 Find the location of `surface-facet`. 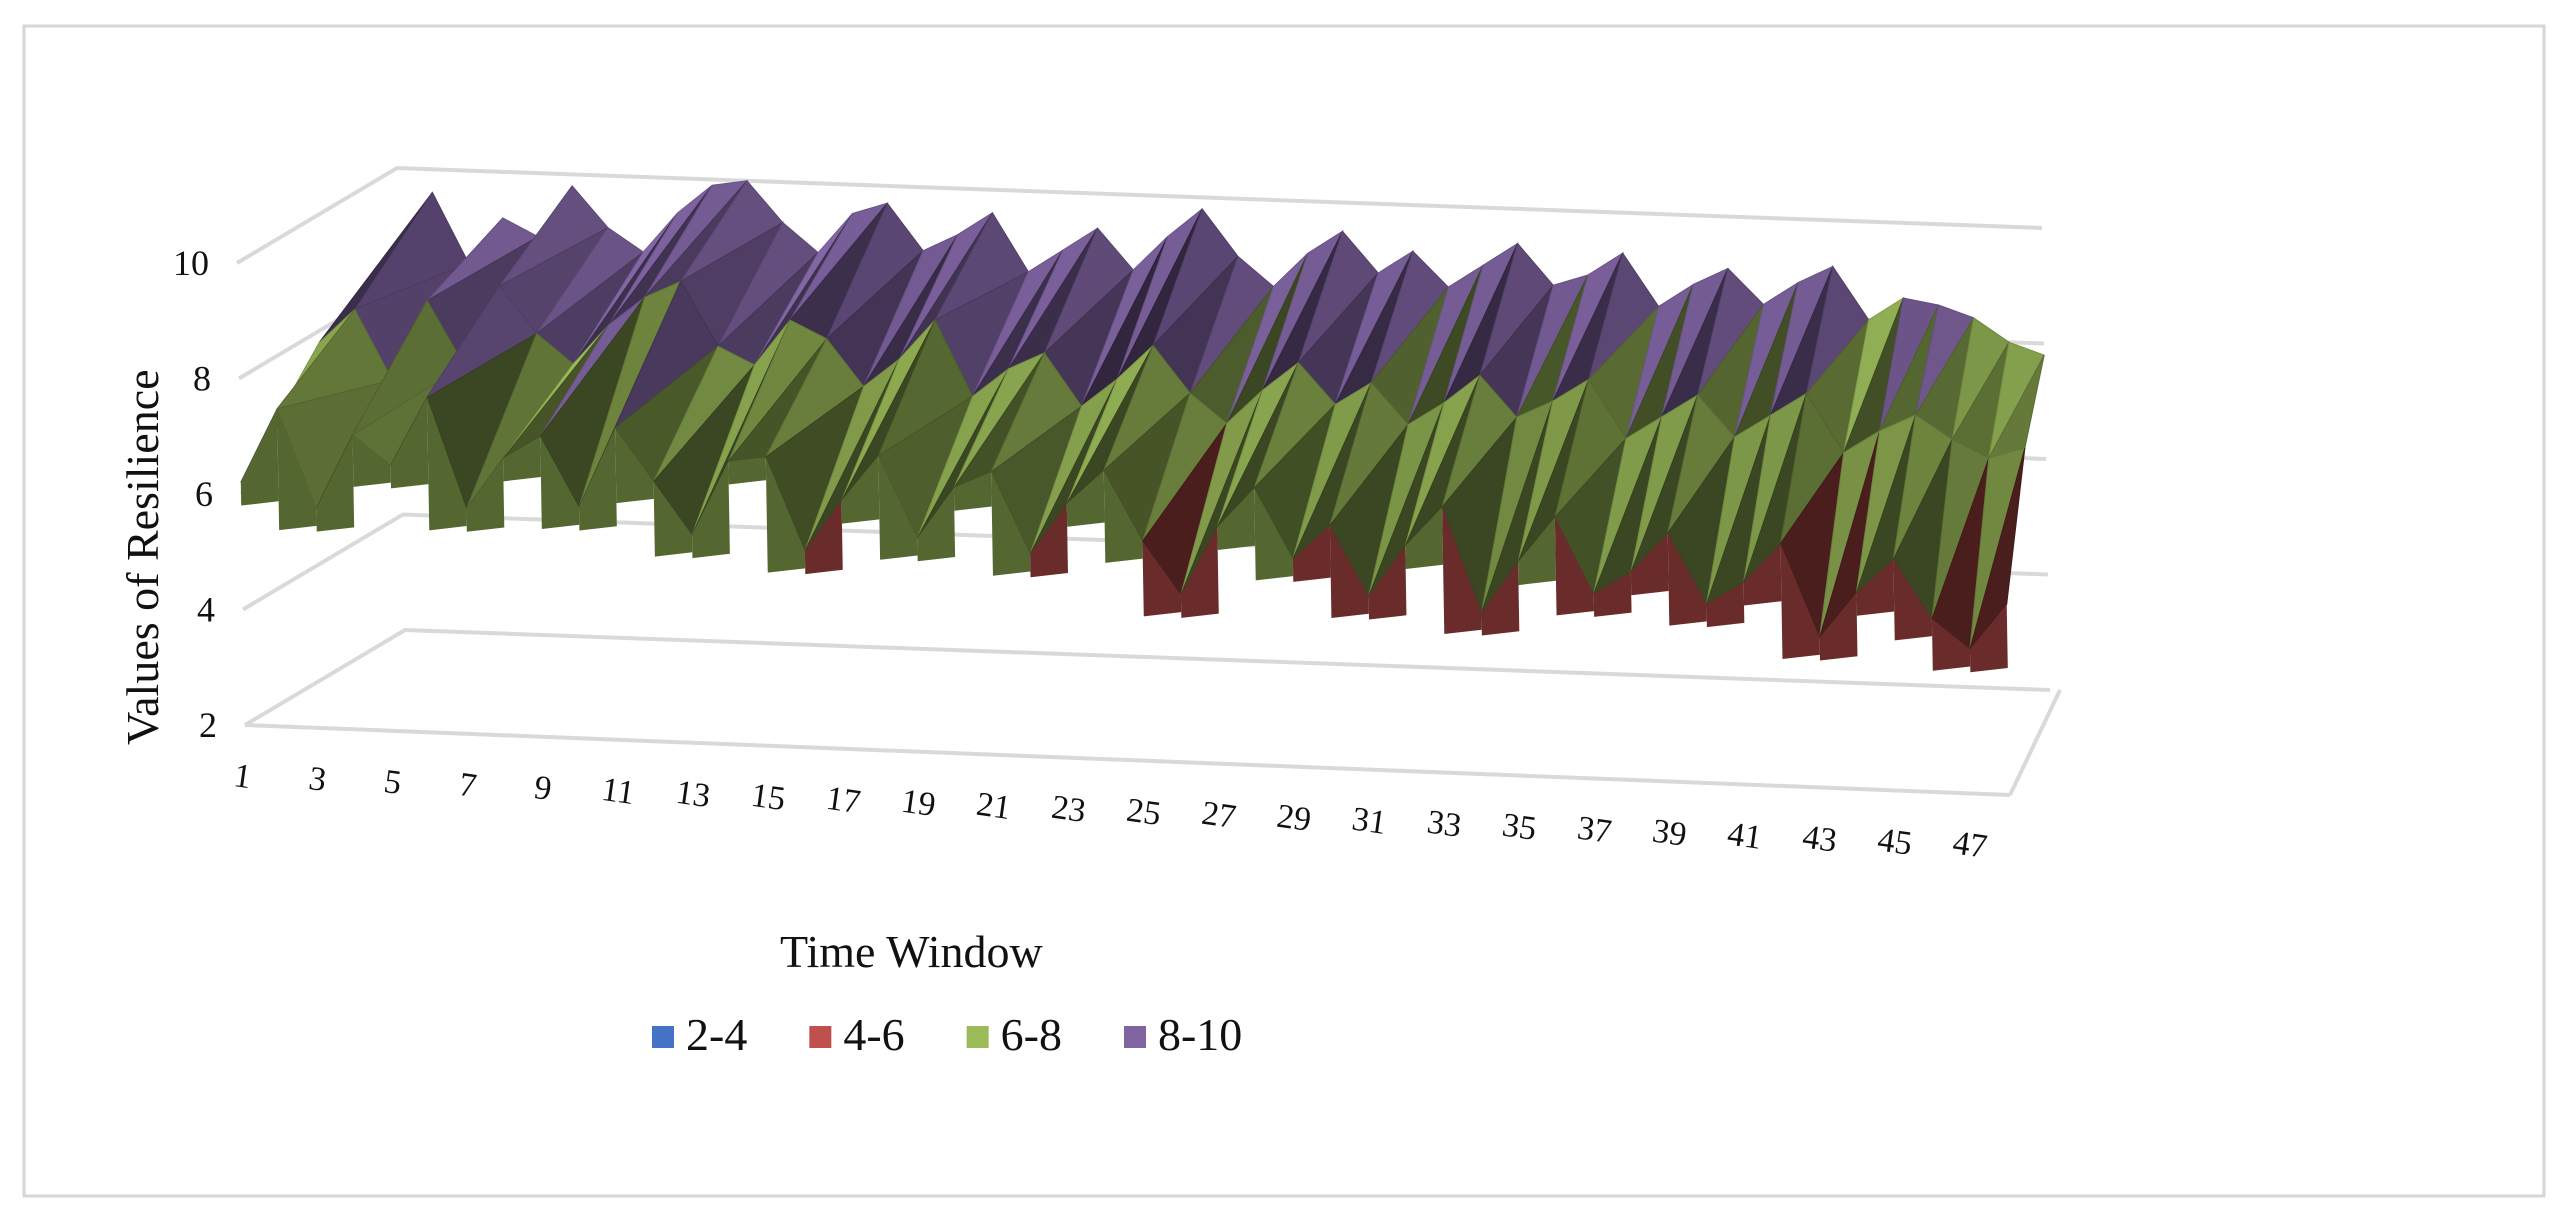

surface-facet is located at coordinates (1997, 548).